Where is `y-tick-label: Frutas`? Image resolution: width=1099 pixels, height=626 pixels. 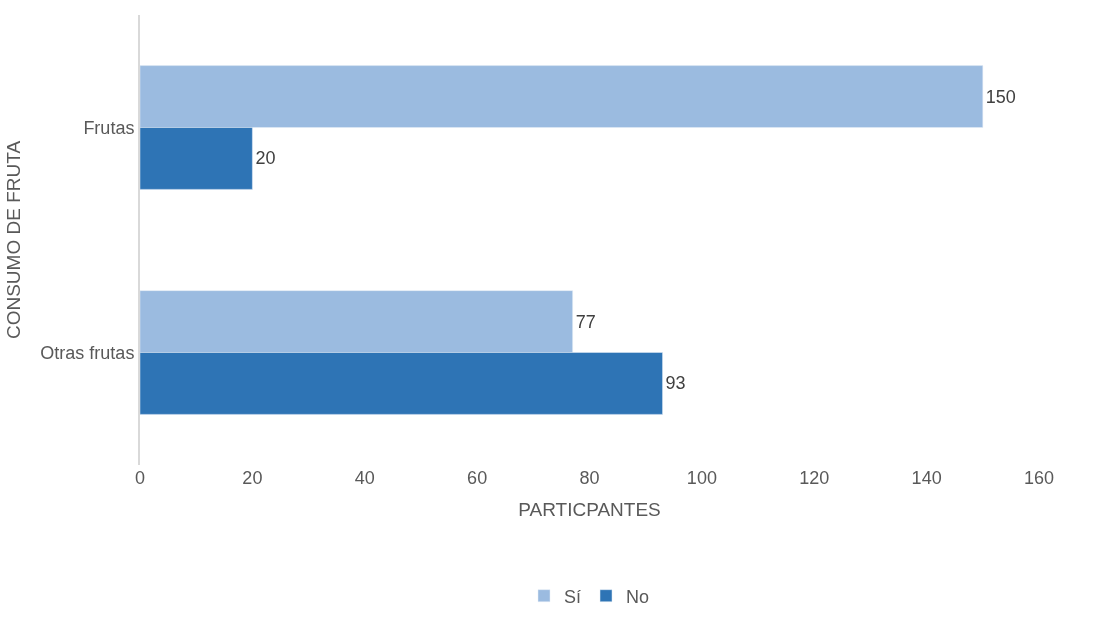
y-tick-label: Frutas is located at coordinates (109, 127).